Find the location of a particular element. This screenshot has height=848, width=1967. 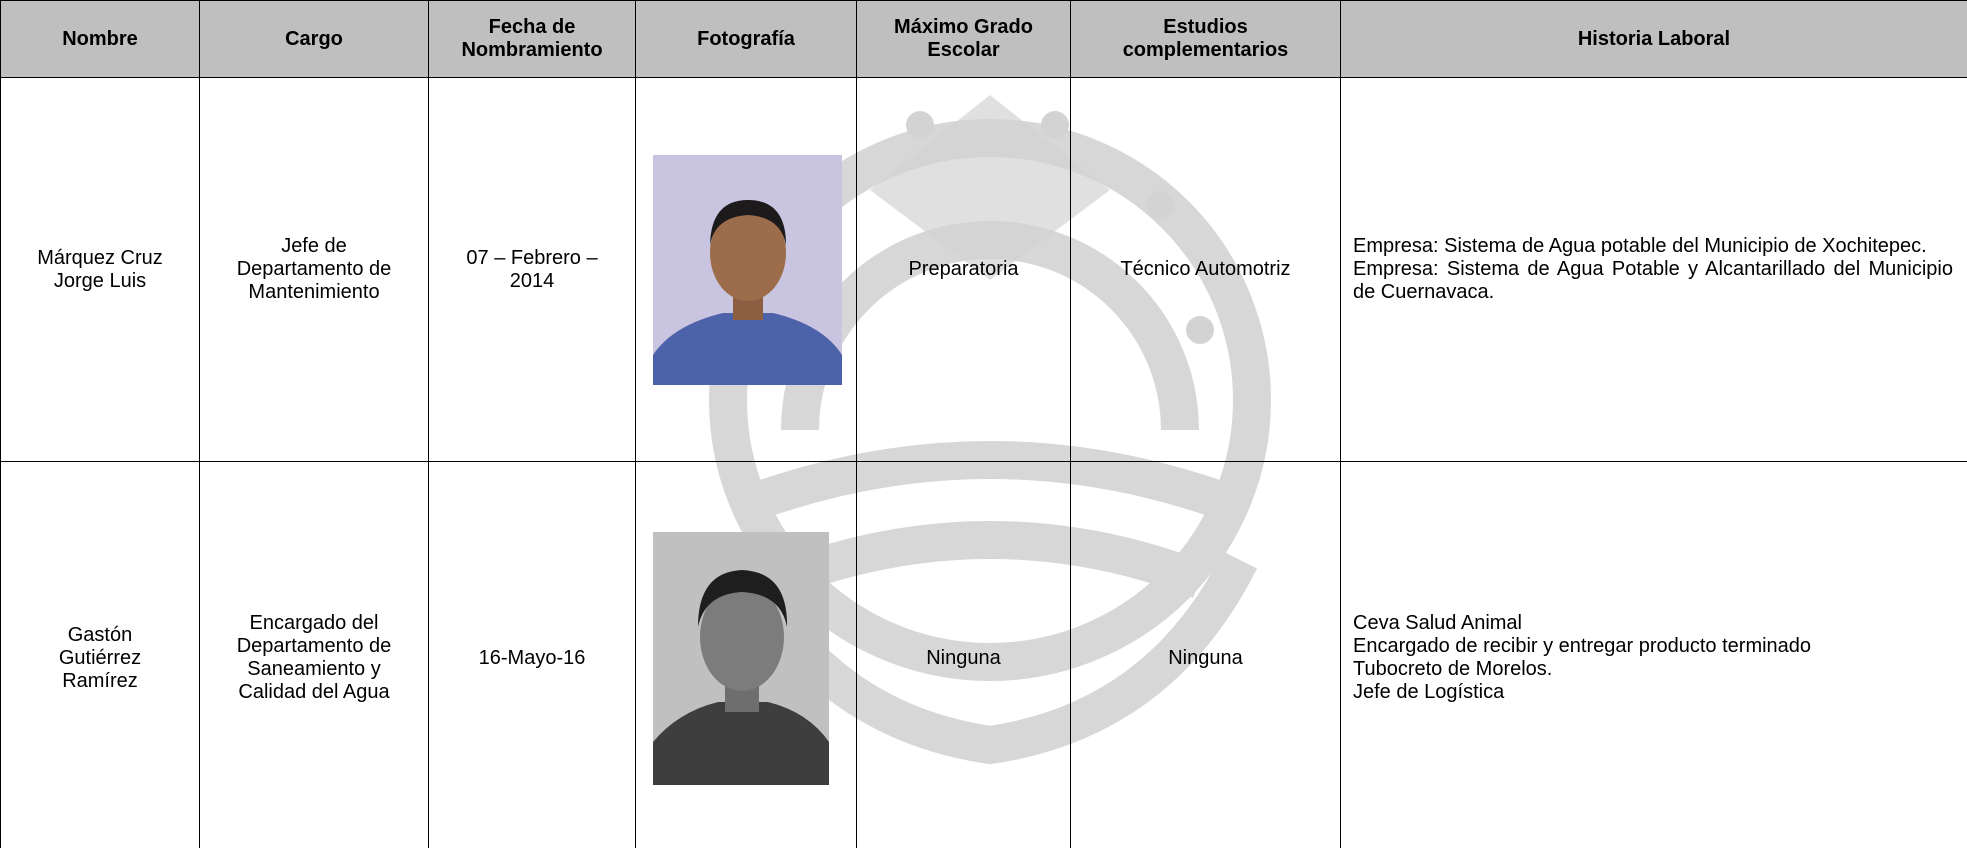

header-cell: Máximo Grado Escolar is located at coordinates (963, 39).